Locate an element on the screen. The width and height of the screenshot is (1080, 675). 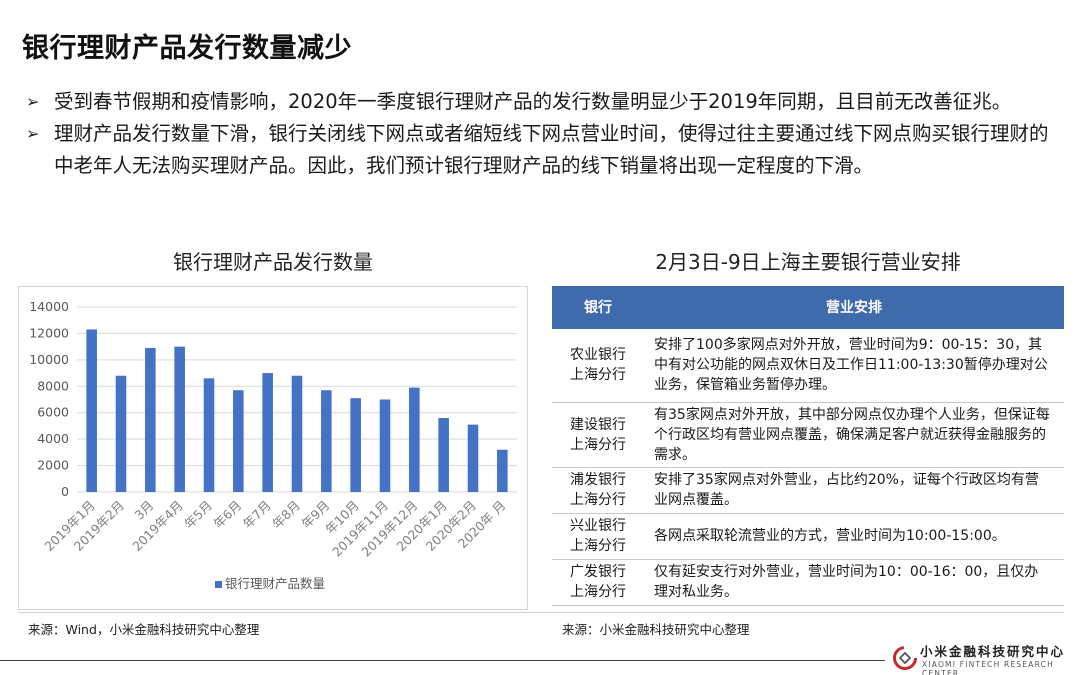
table-row: 兴业银行上海分行 各网点采取轮流营业的方式，营业时间为10:00-15:00。 is located at coordinates (808, 536).